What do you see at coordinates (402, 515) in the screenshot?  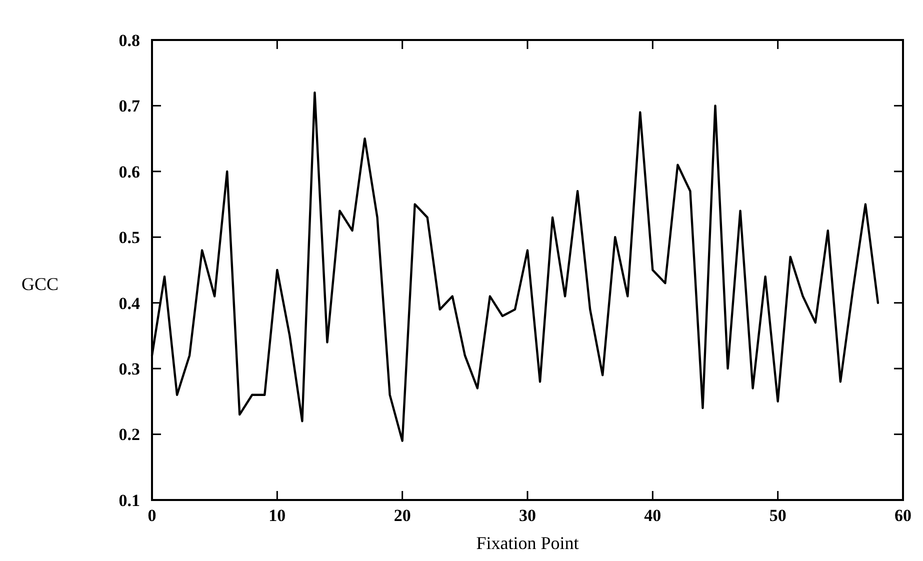 I see `x-tick-label: 20` at bounding box center [402, 515].